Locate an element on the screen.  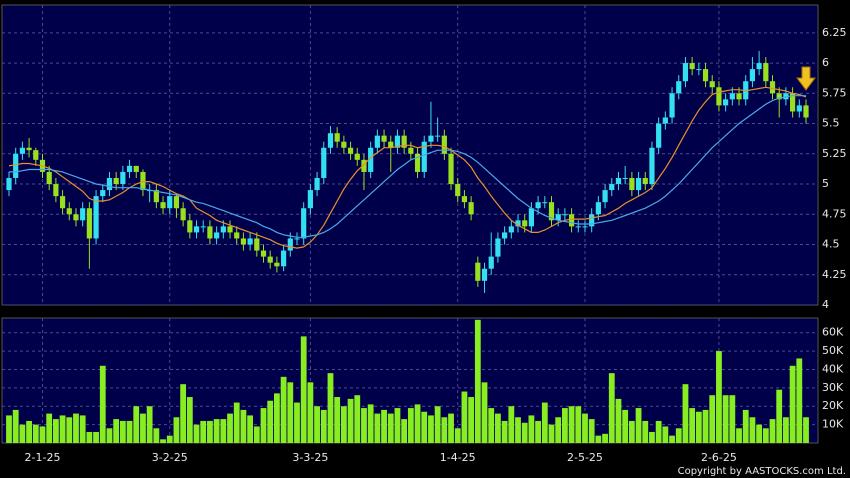
x-tick-label: 1-4-25 is located at coordinates (458, 457).